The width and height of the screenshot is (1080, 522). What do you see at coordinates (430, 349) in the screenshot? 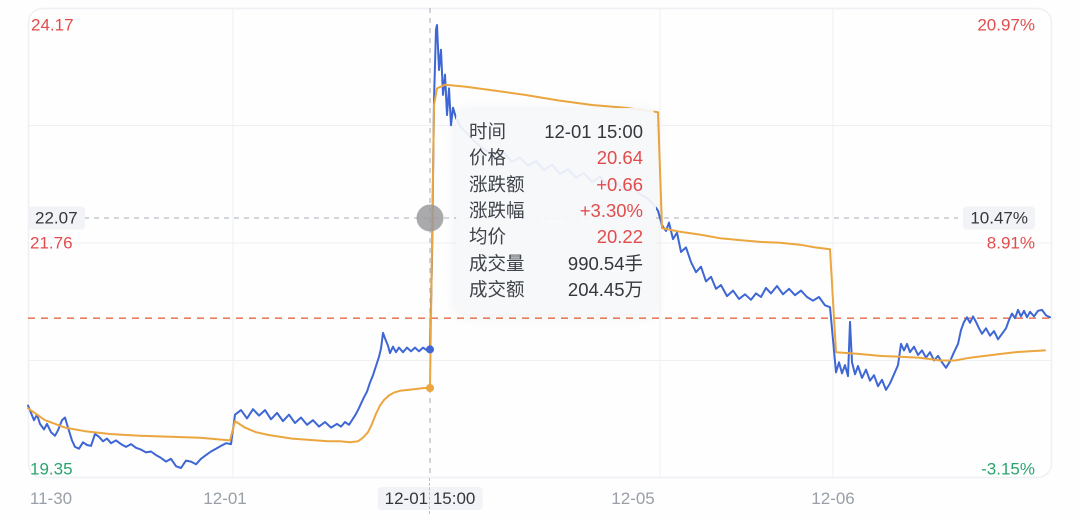
I see `price-point-marker` at bounding box center [430, 349].